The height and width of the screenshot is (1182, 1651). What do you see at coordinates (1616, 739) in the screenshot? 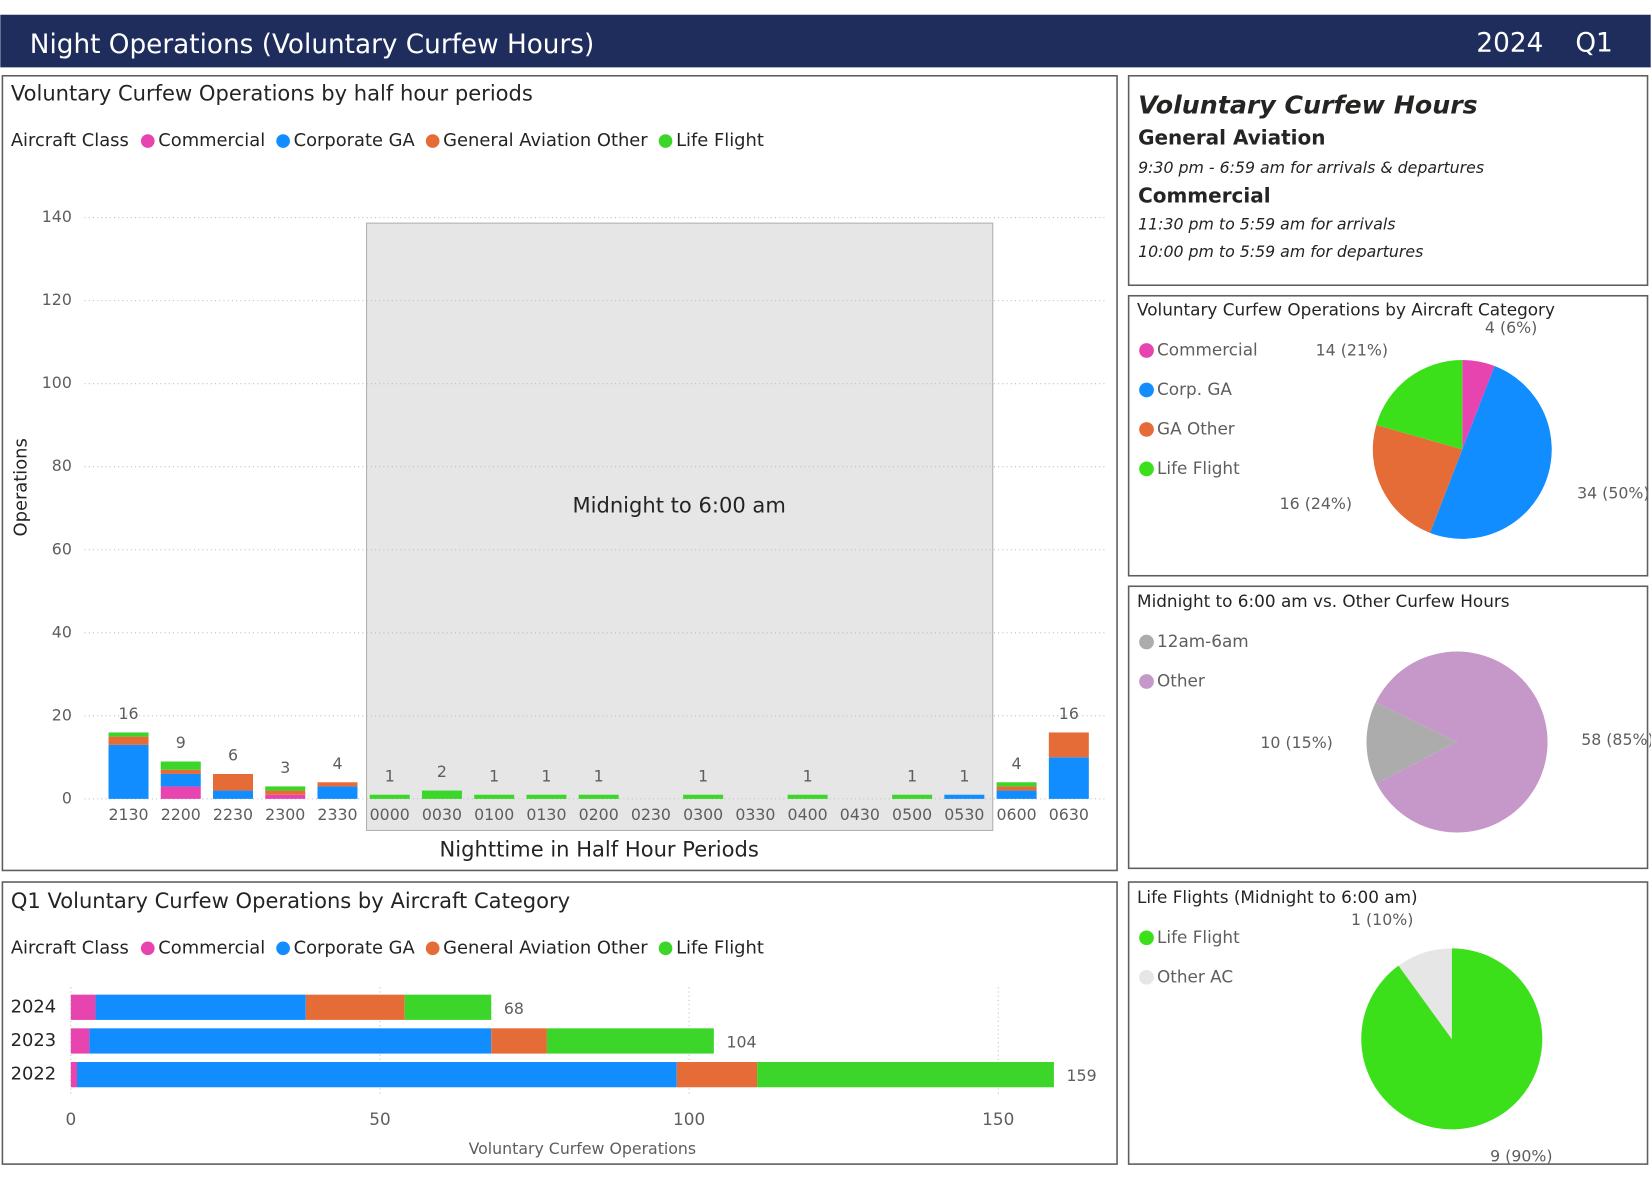
I see `slice-label: 58 (85%)` at bounding box center [1616, 739].